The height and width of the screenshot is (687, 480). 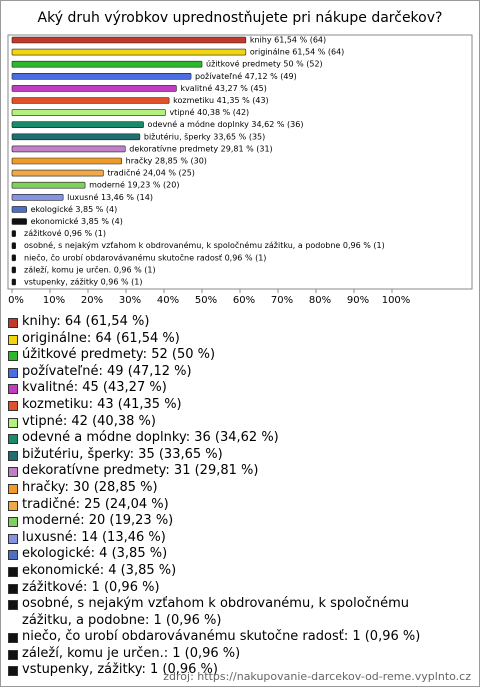 What do you see at coordinates (95, 504) in the screenshot?
I see `legend-label: tradičné: 25 (24,04 %)` at bounding box center [95, 504].